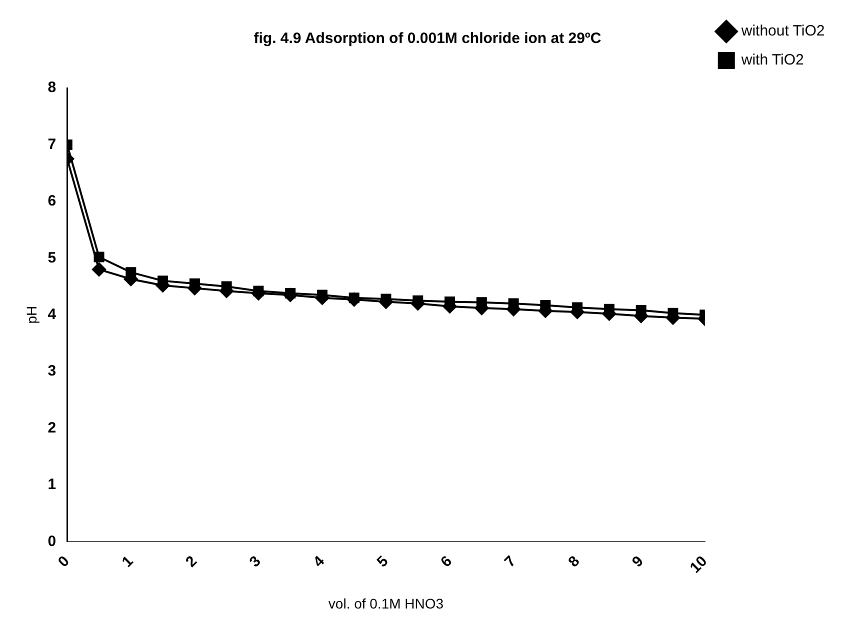 Image resolution: width=865 pixels, height=637 pixels. What do you see at coordinates (52, 144) in the screenshot?
I see `y-tick-label: 7` at bounding box center [52, 144].